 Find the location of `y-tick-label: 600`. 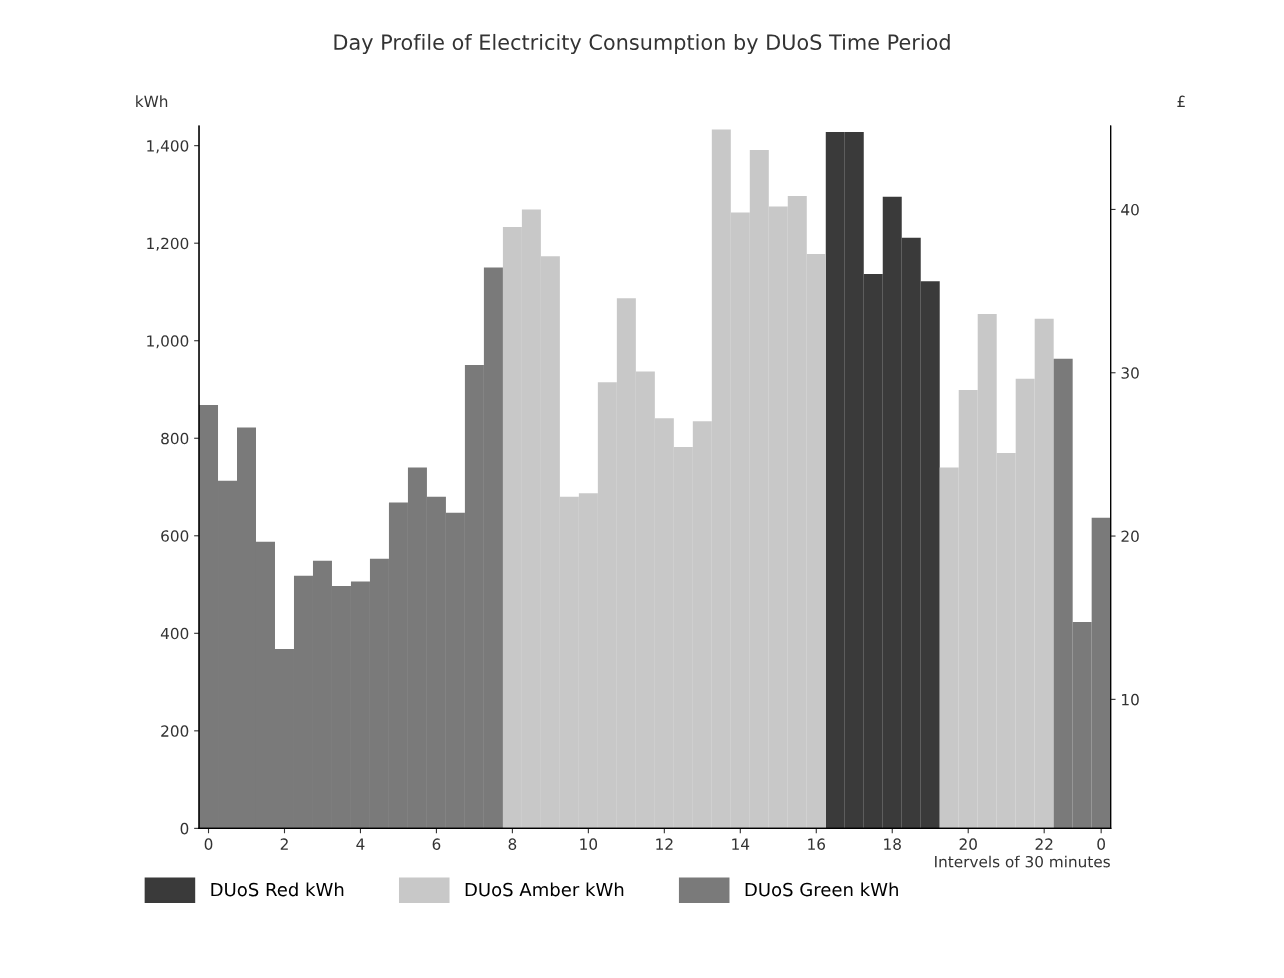

y-tick-label: 600 is located at coordinates (175, 536).